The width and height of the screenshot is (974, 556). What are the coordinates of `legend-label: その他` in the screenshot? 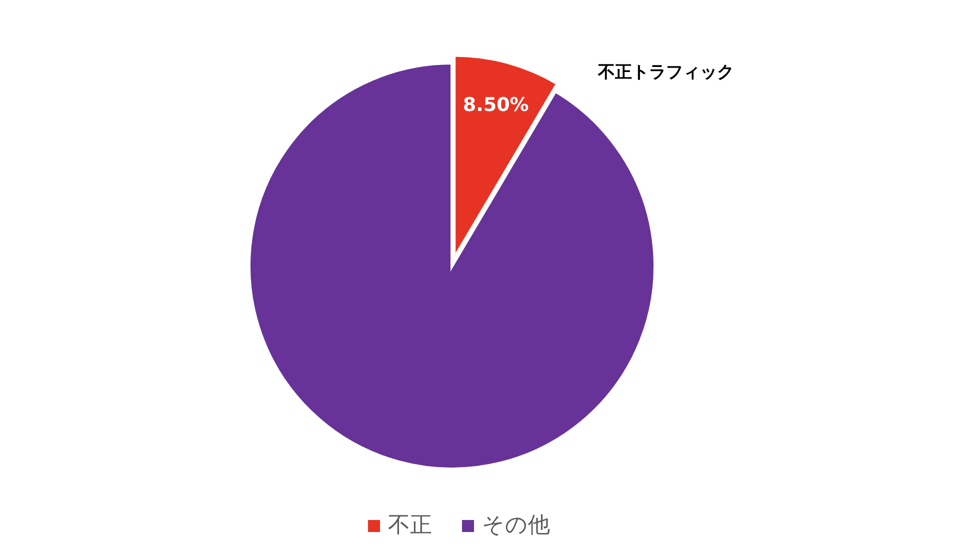 It's located at (516, 525).